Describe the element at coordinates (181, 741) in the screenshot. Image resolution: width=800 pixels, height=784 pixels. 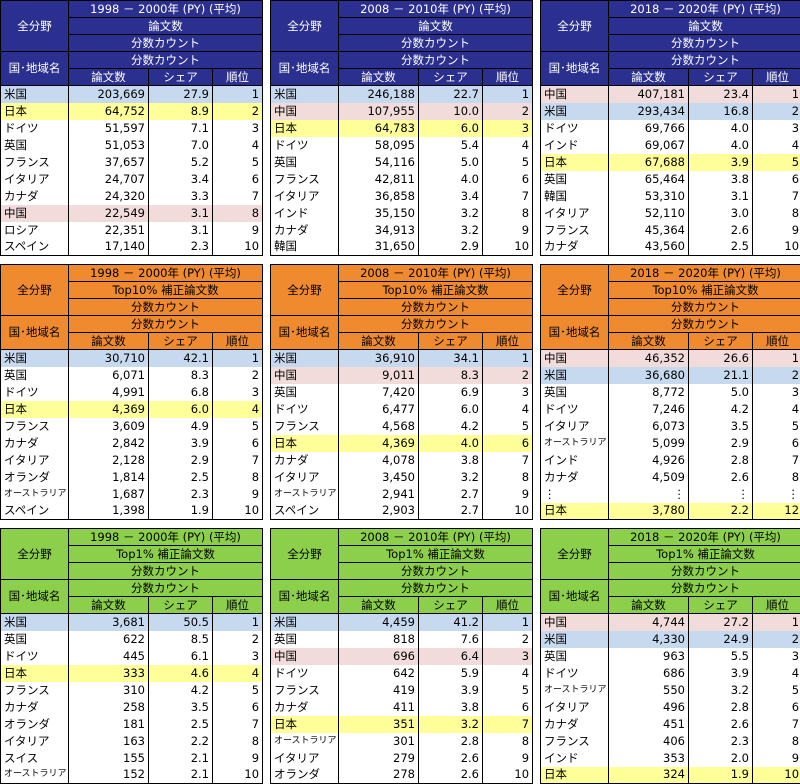
I see `share-value: 2.2` at that location.